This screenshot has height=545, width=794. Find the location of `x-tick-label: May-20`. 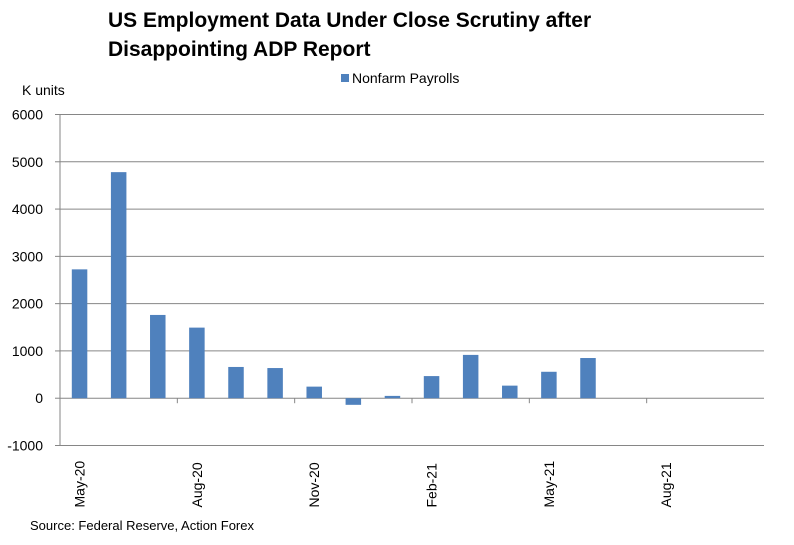

x-tick-label: May-20 is located at coordinates (80, 484).